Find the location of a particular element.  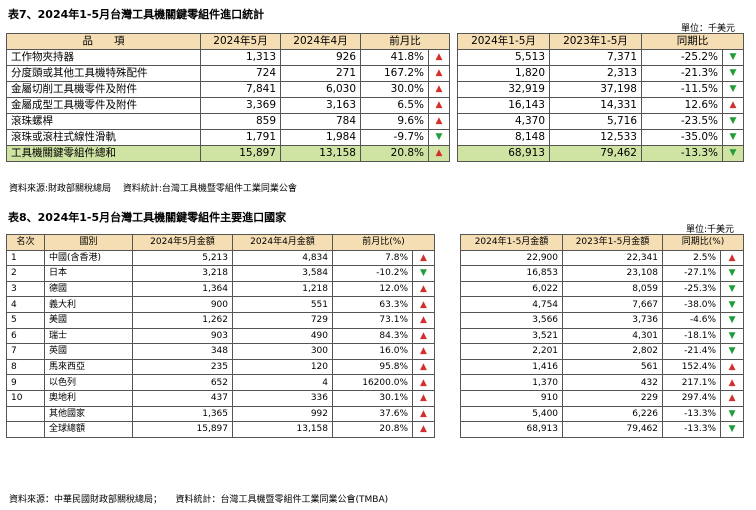

table8-mom-cell: 7.8% is located at coordinates (372, 258).